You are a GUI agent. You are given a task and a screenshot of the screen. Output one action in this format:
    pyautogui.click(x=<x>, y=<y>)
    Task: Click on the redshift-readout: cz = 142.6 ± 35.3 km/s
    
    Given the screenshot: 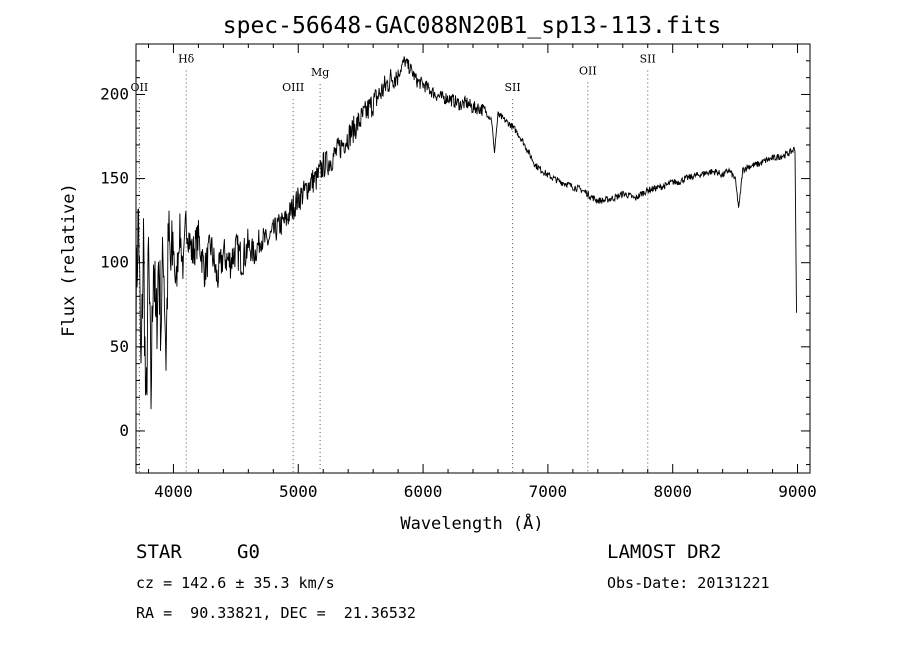 What is the action you would take?
    pyautogui.click(x=235, y=583)
    